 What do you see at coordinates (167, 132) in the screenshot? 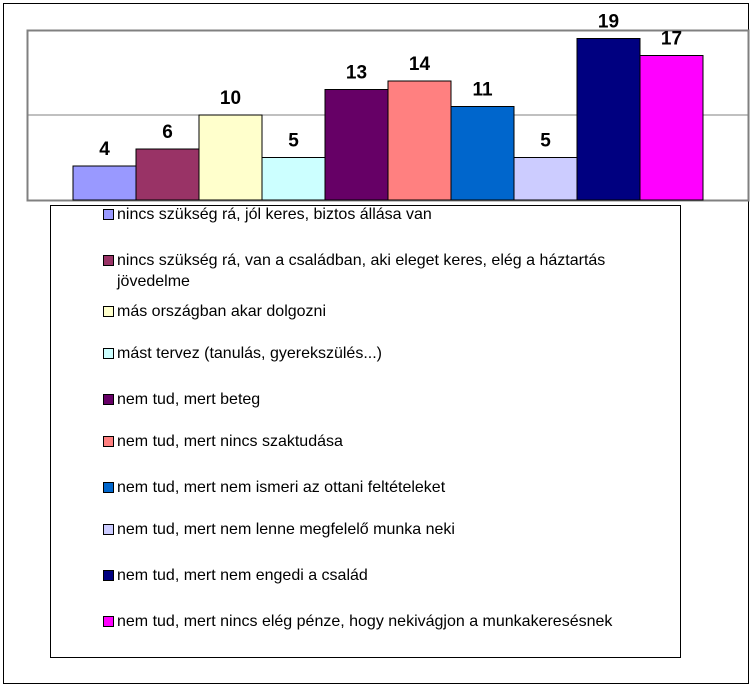
I see `data-label: 6` at bounding box center [167, 132].